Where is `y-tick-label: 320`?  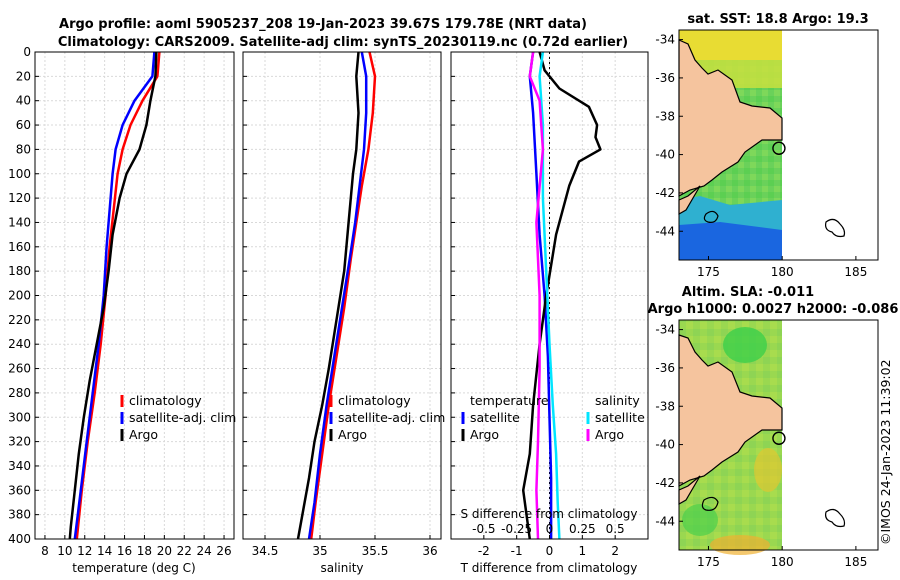
y-tick-label: 320 is located at coordinates (19, 442).